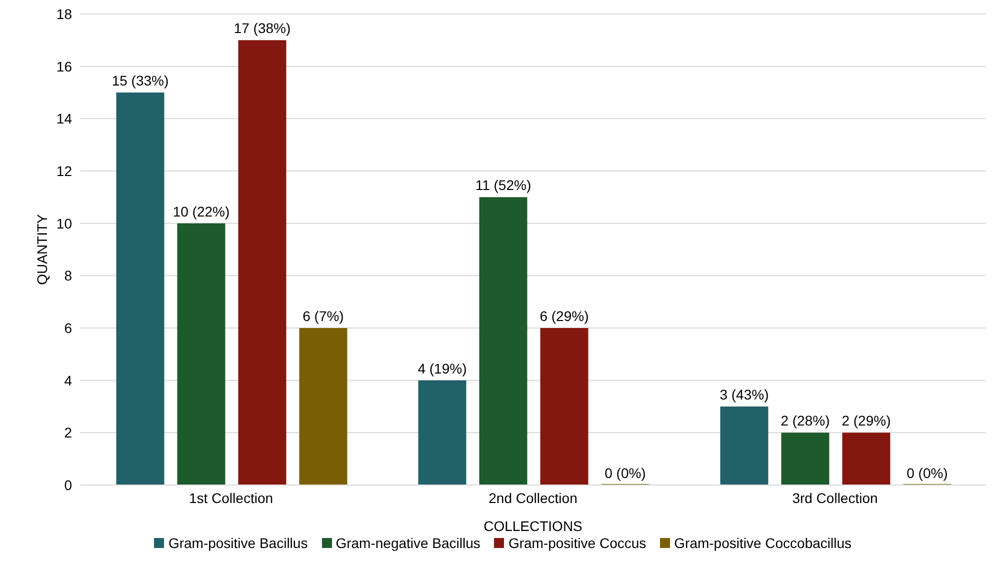  I want to click on legend-label: Gram-negative Bacillus, so click(407, 543).